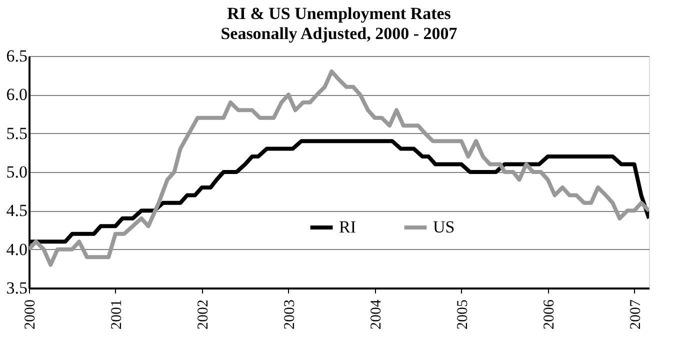 Image resolution: width=682 pixels, height=352 pixels. I want to click on x-tick-label: 2005, so click(462, 315).